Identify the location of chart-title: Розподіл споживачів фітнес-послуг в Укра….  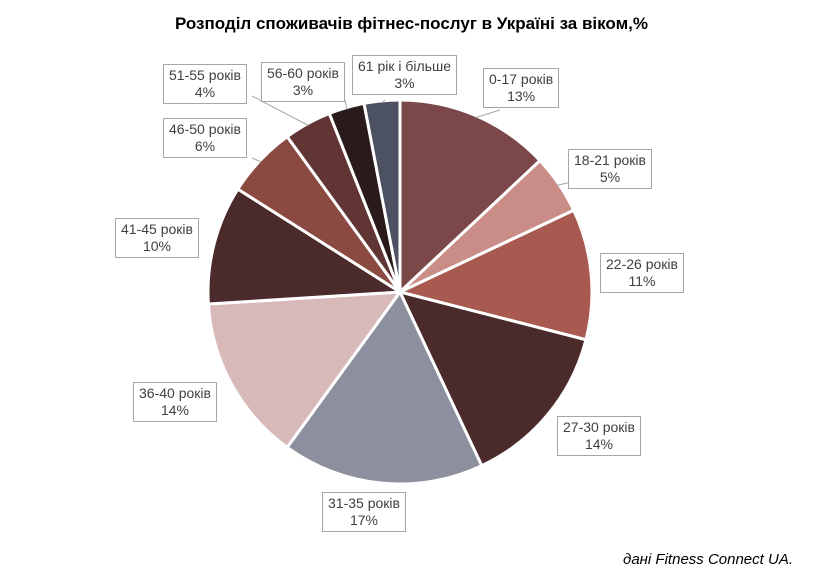
(411, 23).